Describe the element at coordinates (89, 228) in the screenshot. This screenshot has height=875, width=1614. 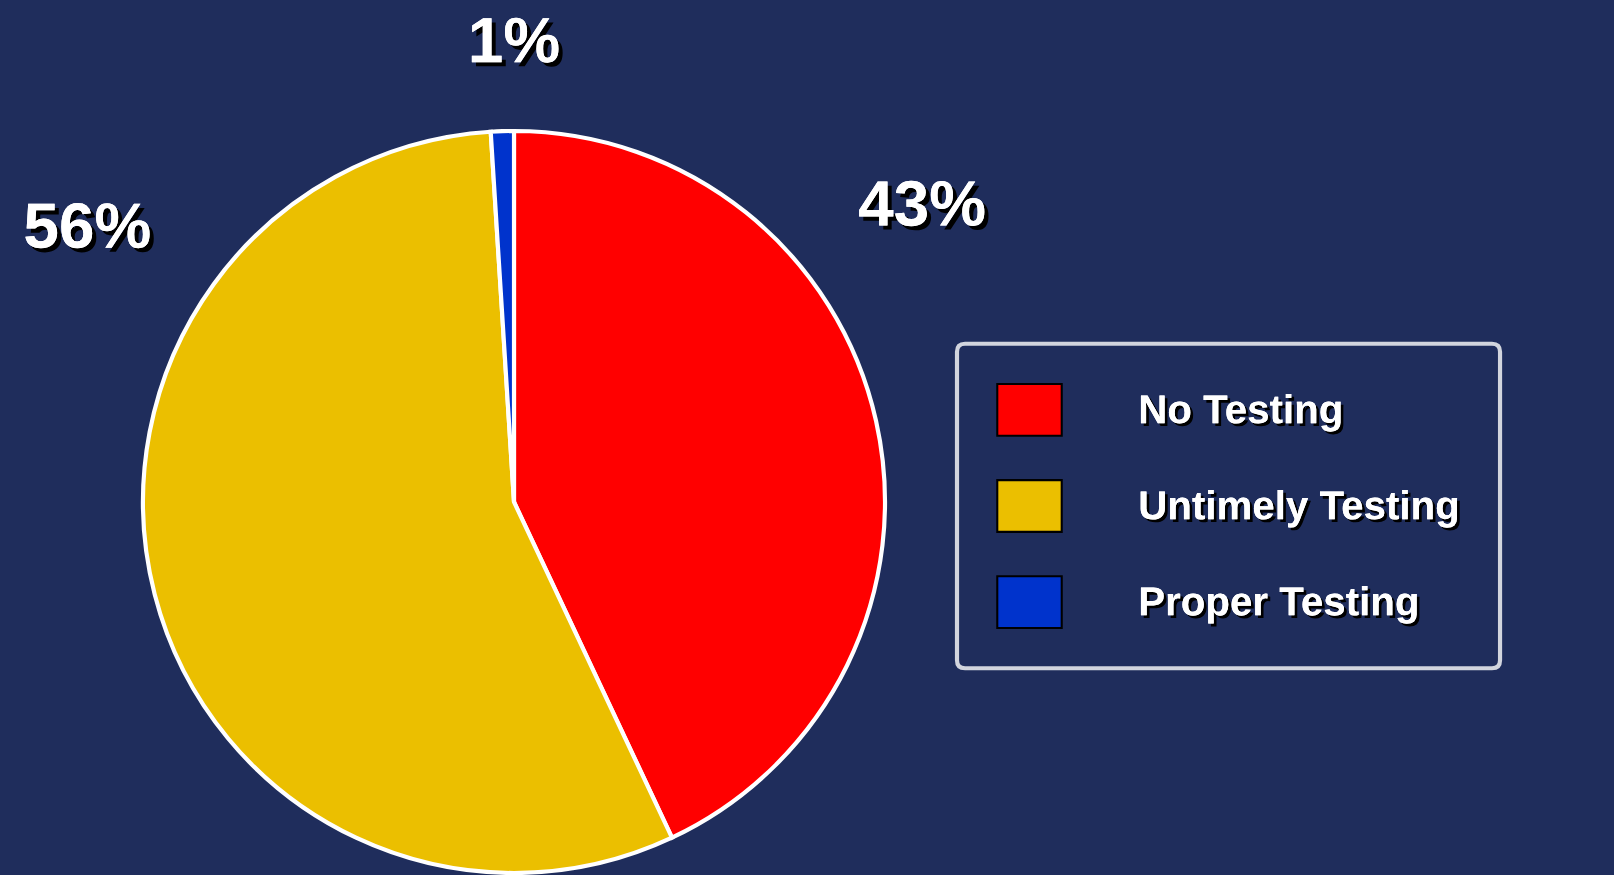
I see `data-label: 56%` at that location.